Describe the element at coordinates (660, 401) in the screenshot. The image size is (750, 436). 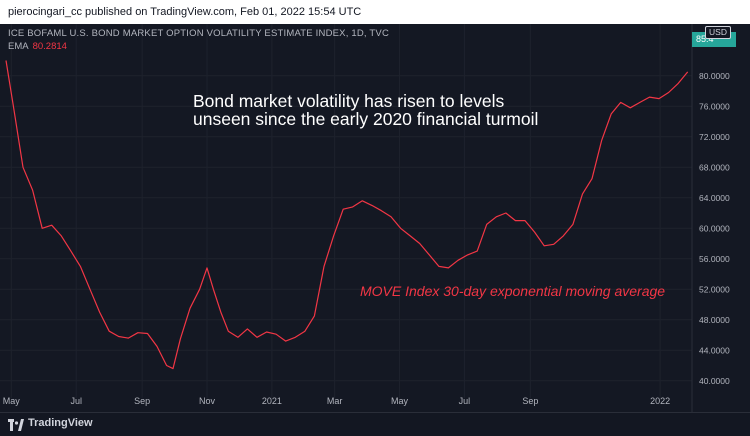
I see `x-tick-label: 2022` at that location.